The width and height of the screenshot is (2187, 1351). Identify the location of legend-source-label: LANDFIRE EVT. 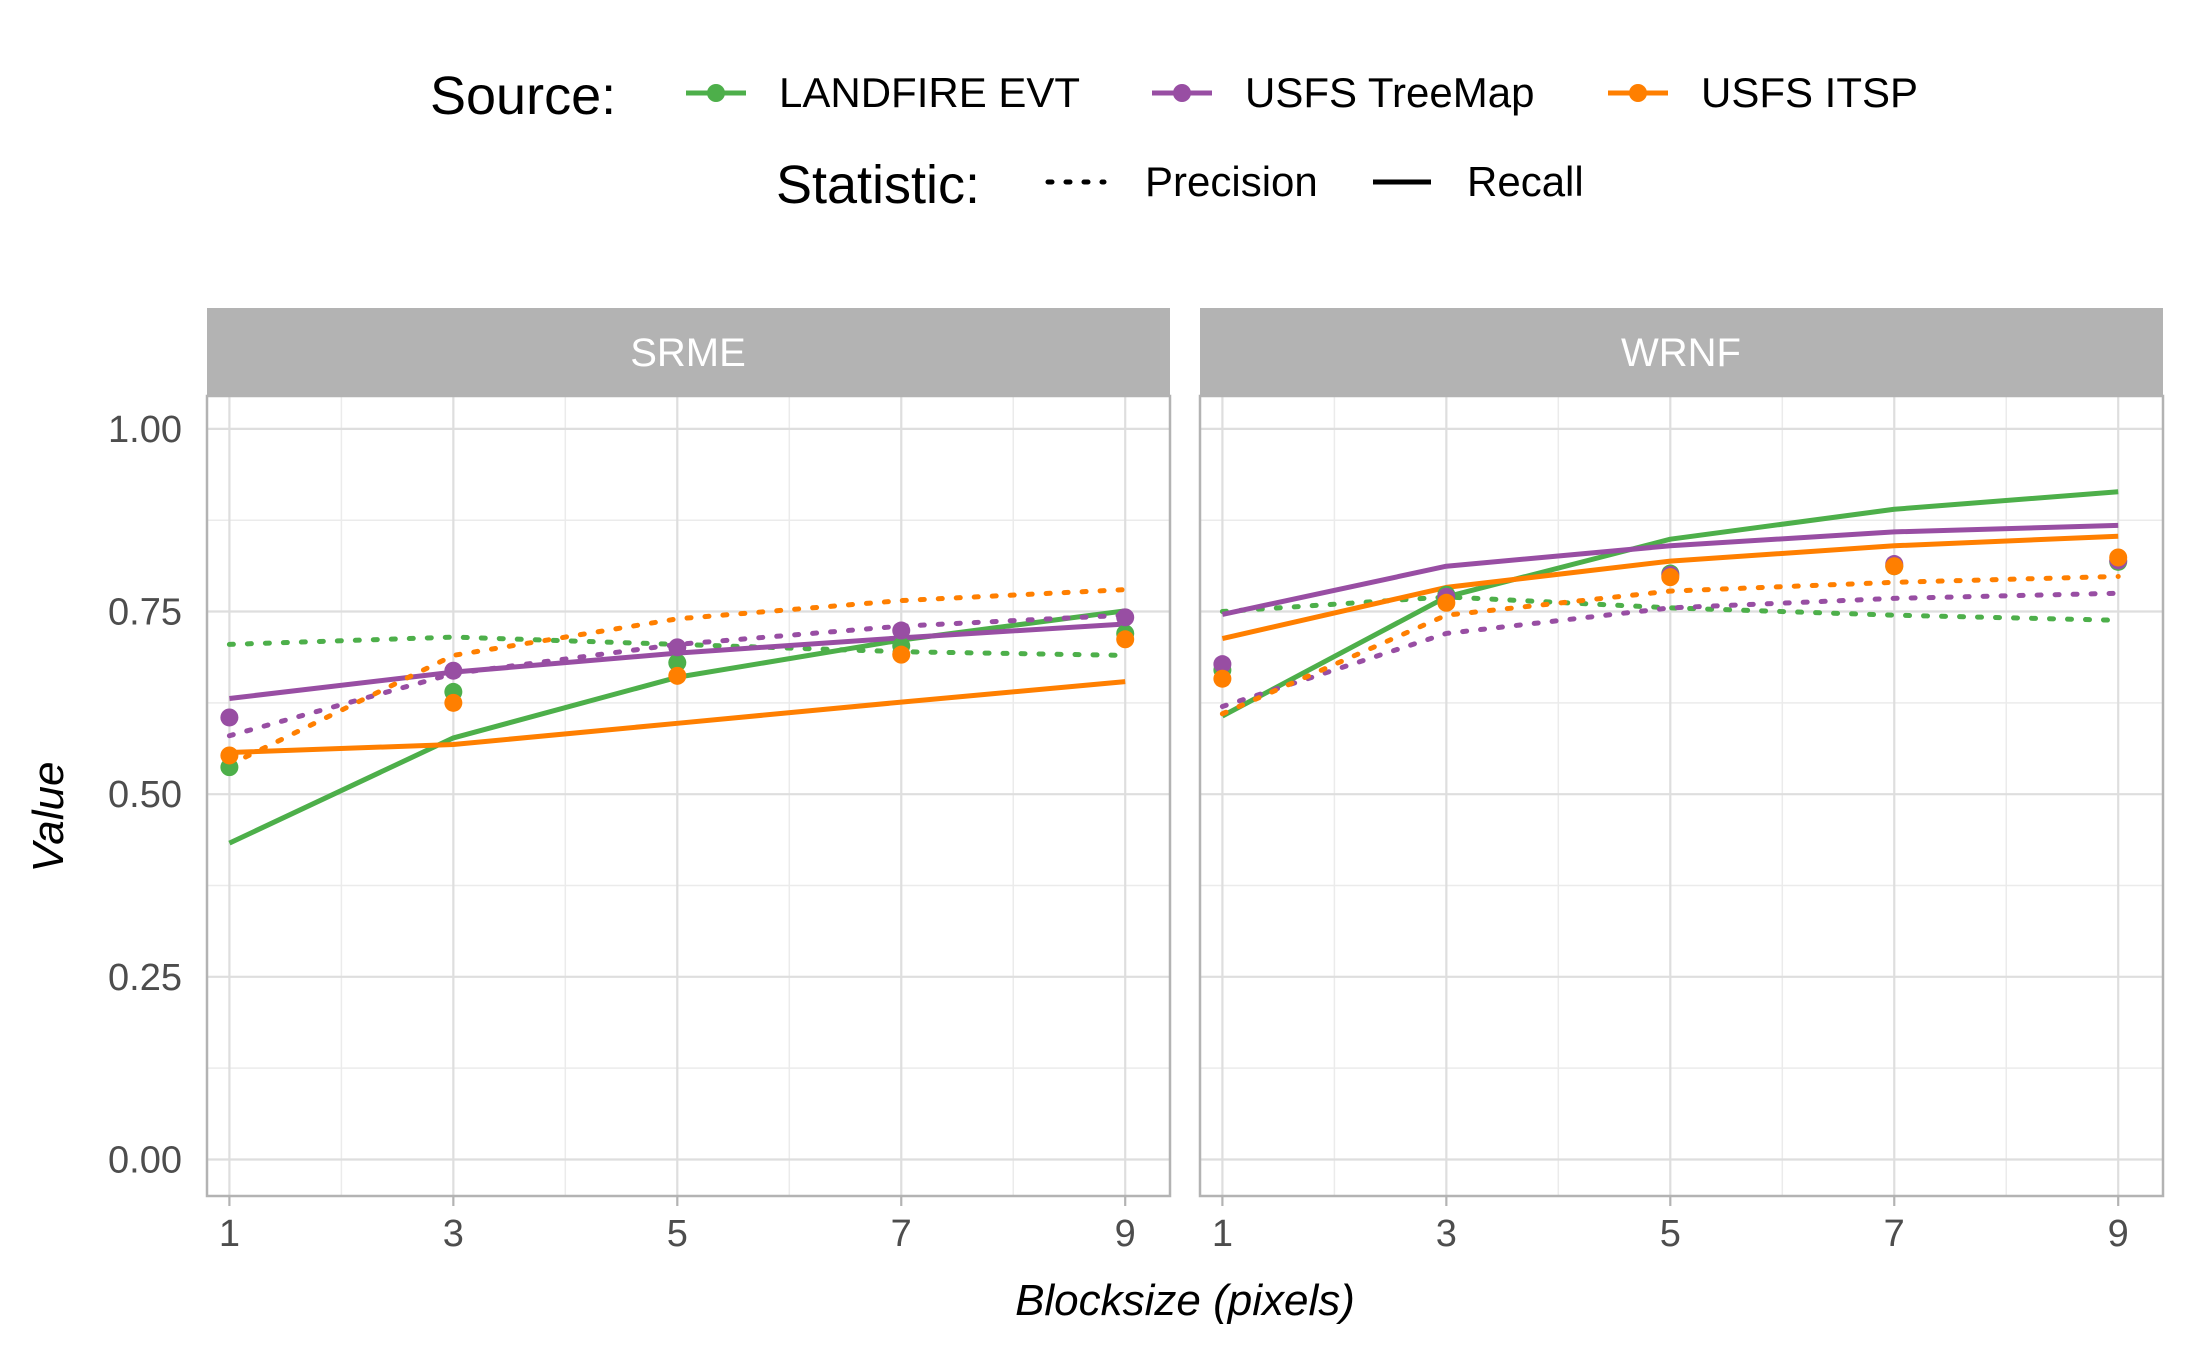
(929, 92).